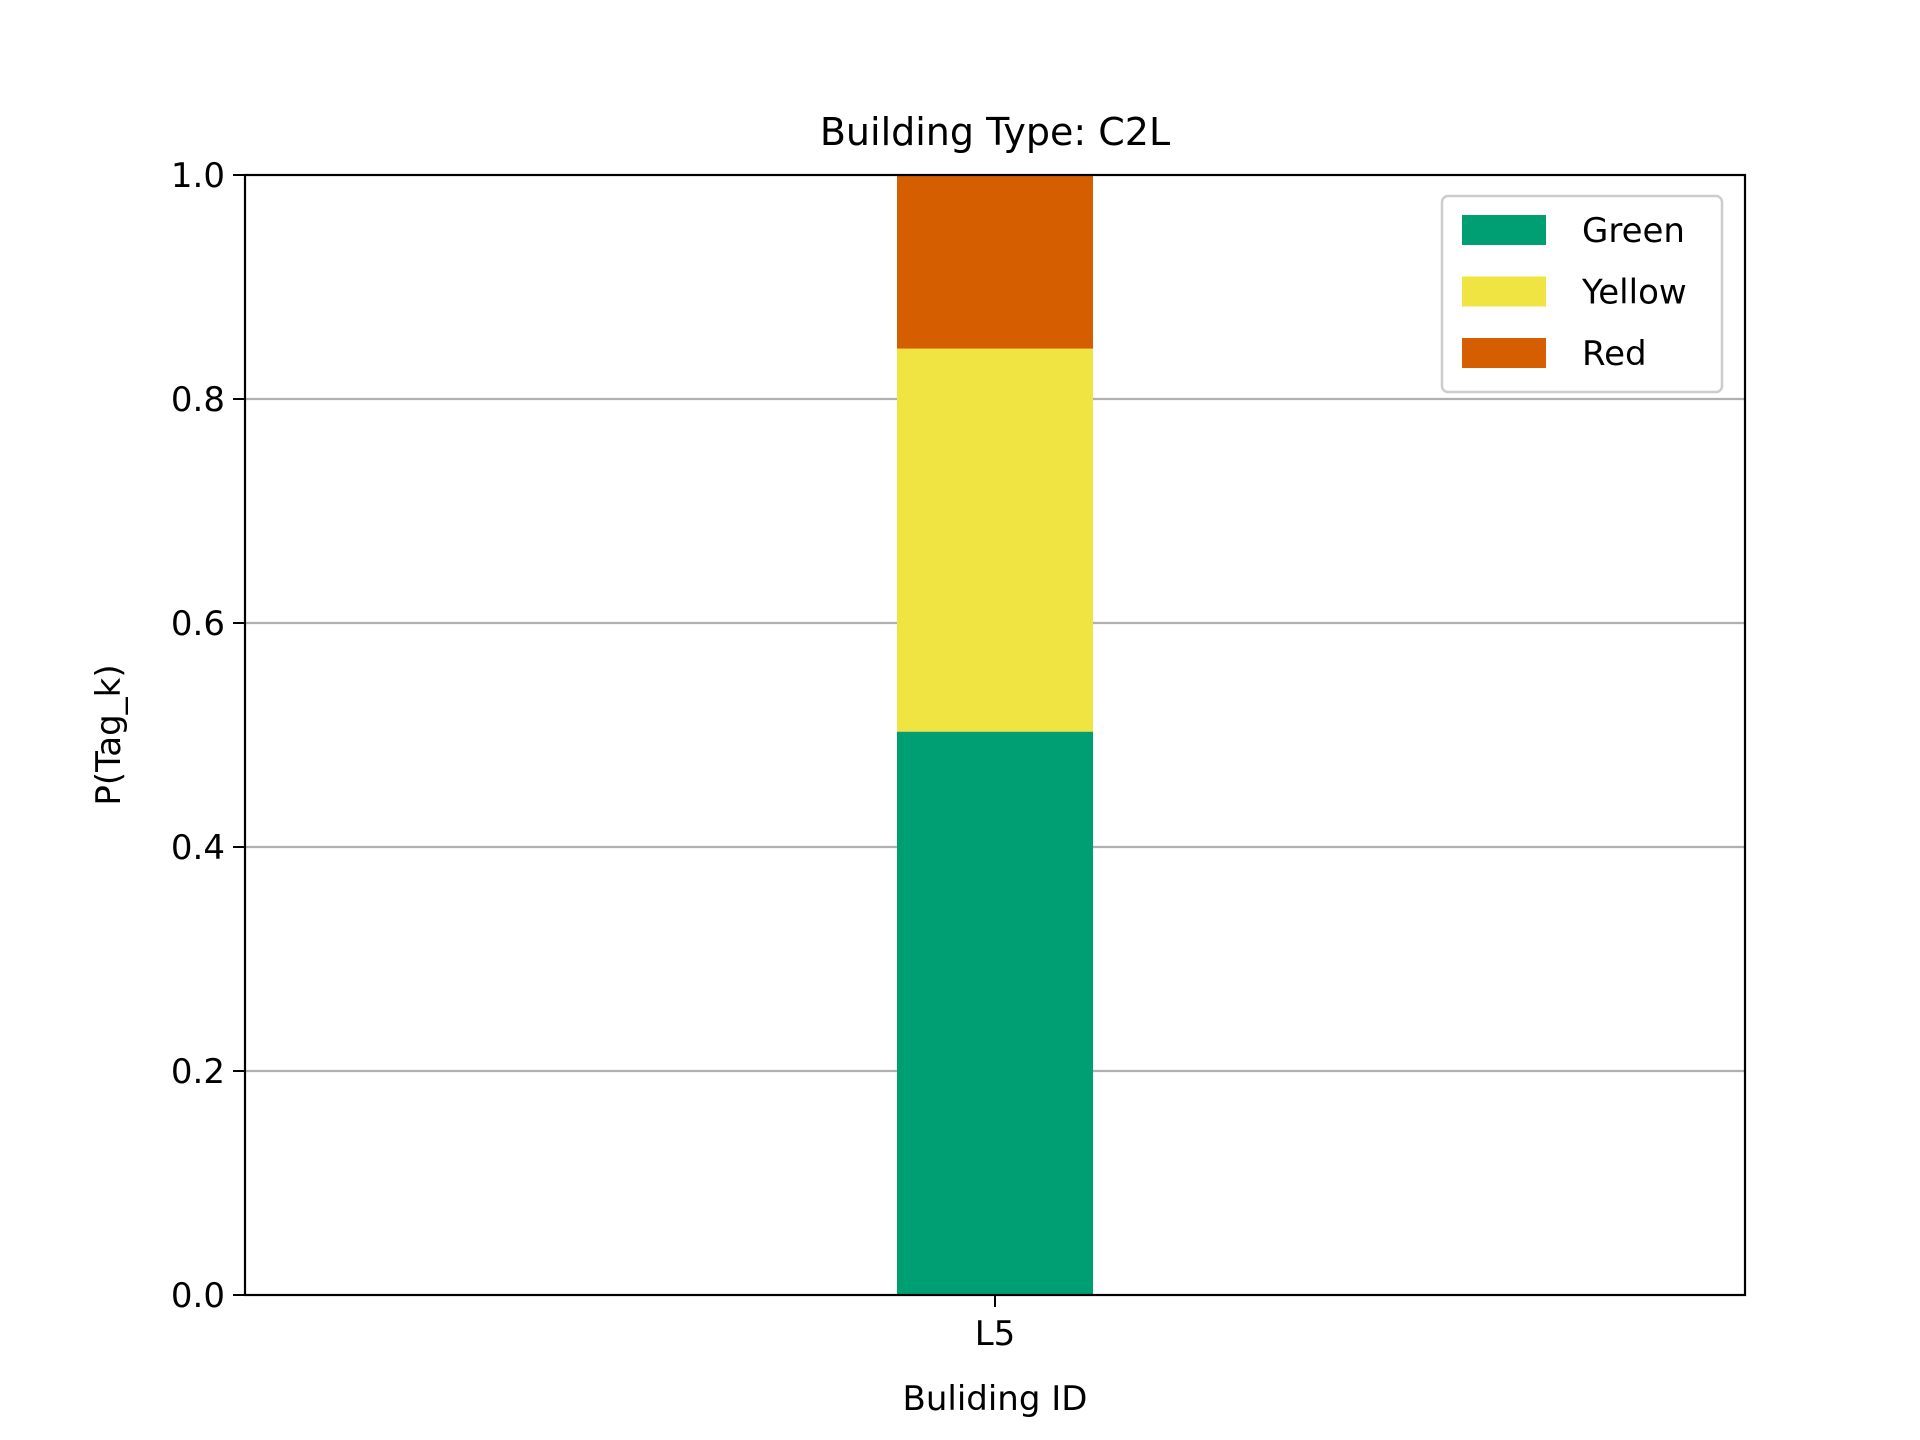 This screenshot has width=1920, height=1440. What do you see at coordinates (1634, 293) in the screenshot?
I see `legend-label-yellow: Yellow` at bounding box center [1634, 293].